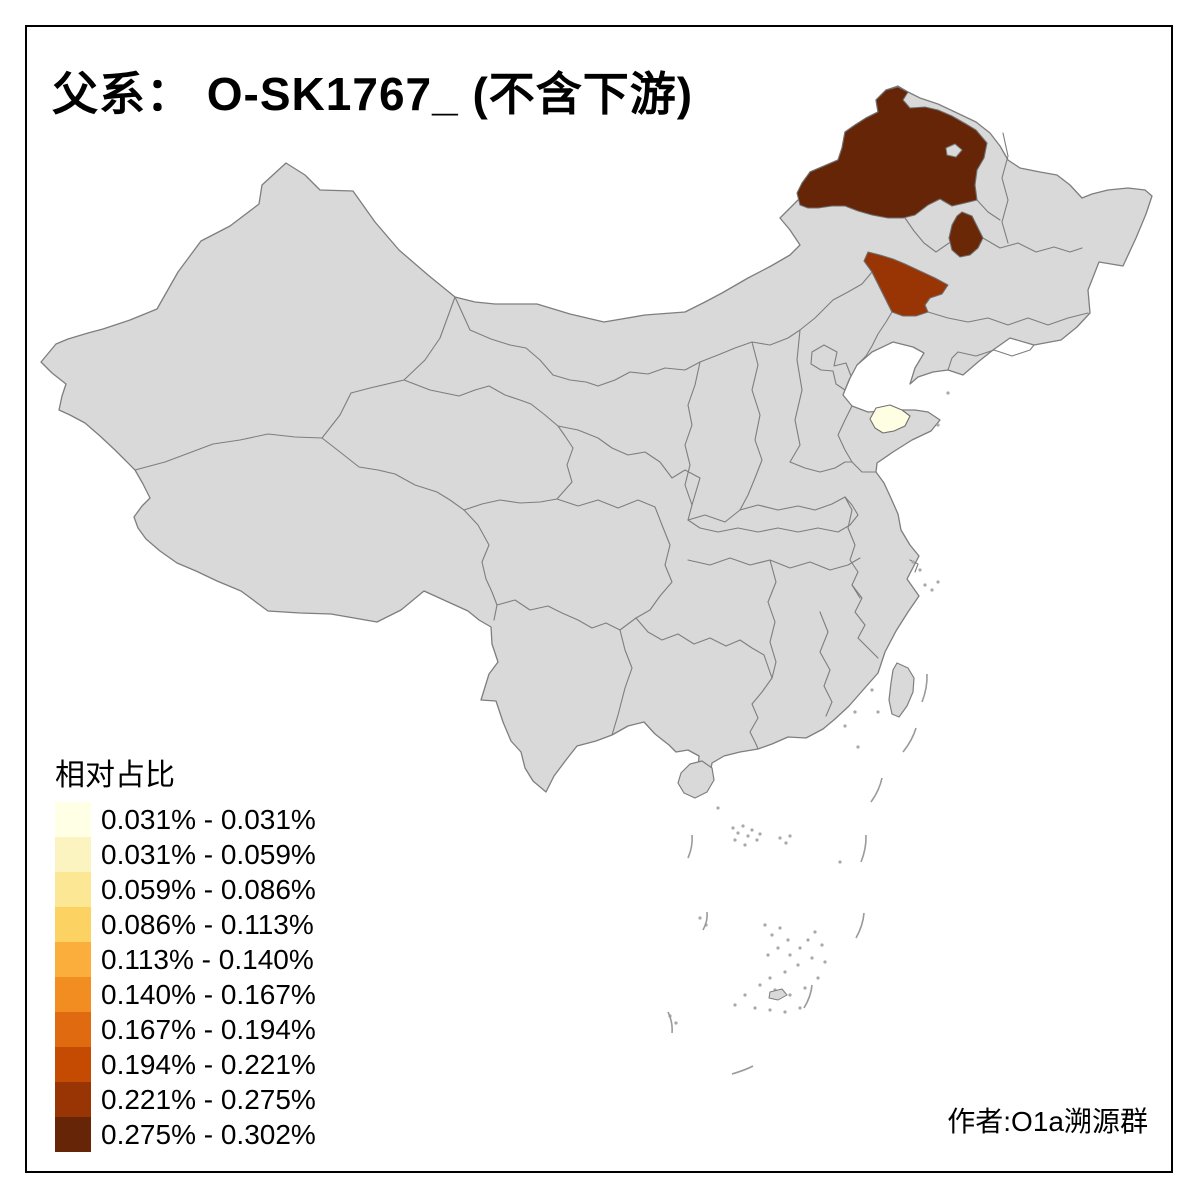 The width and height of the screenshot is (1200, 1200). I want to click on legend-row: 0.275% - 0.302%, so click(185, 1134).